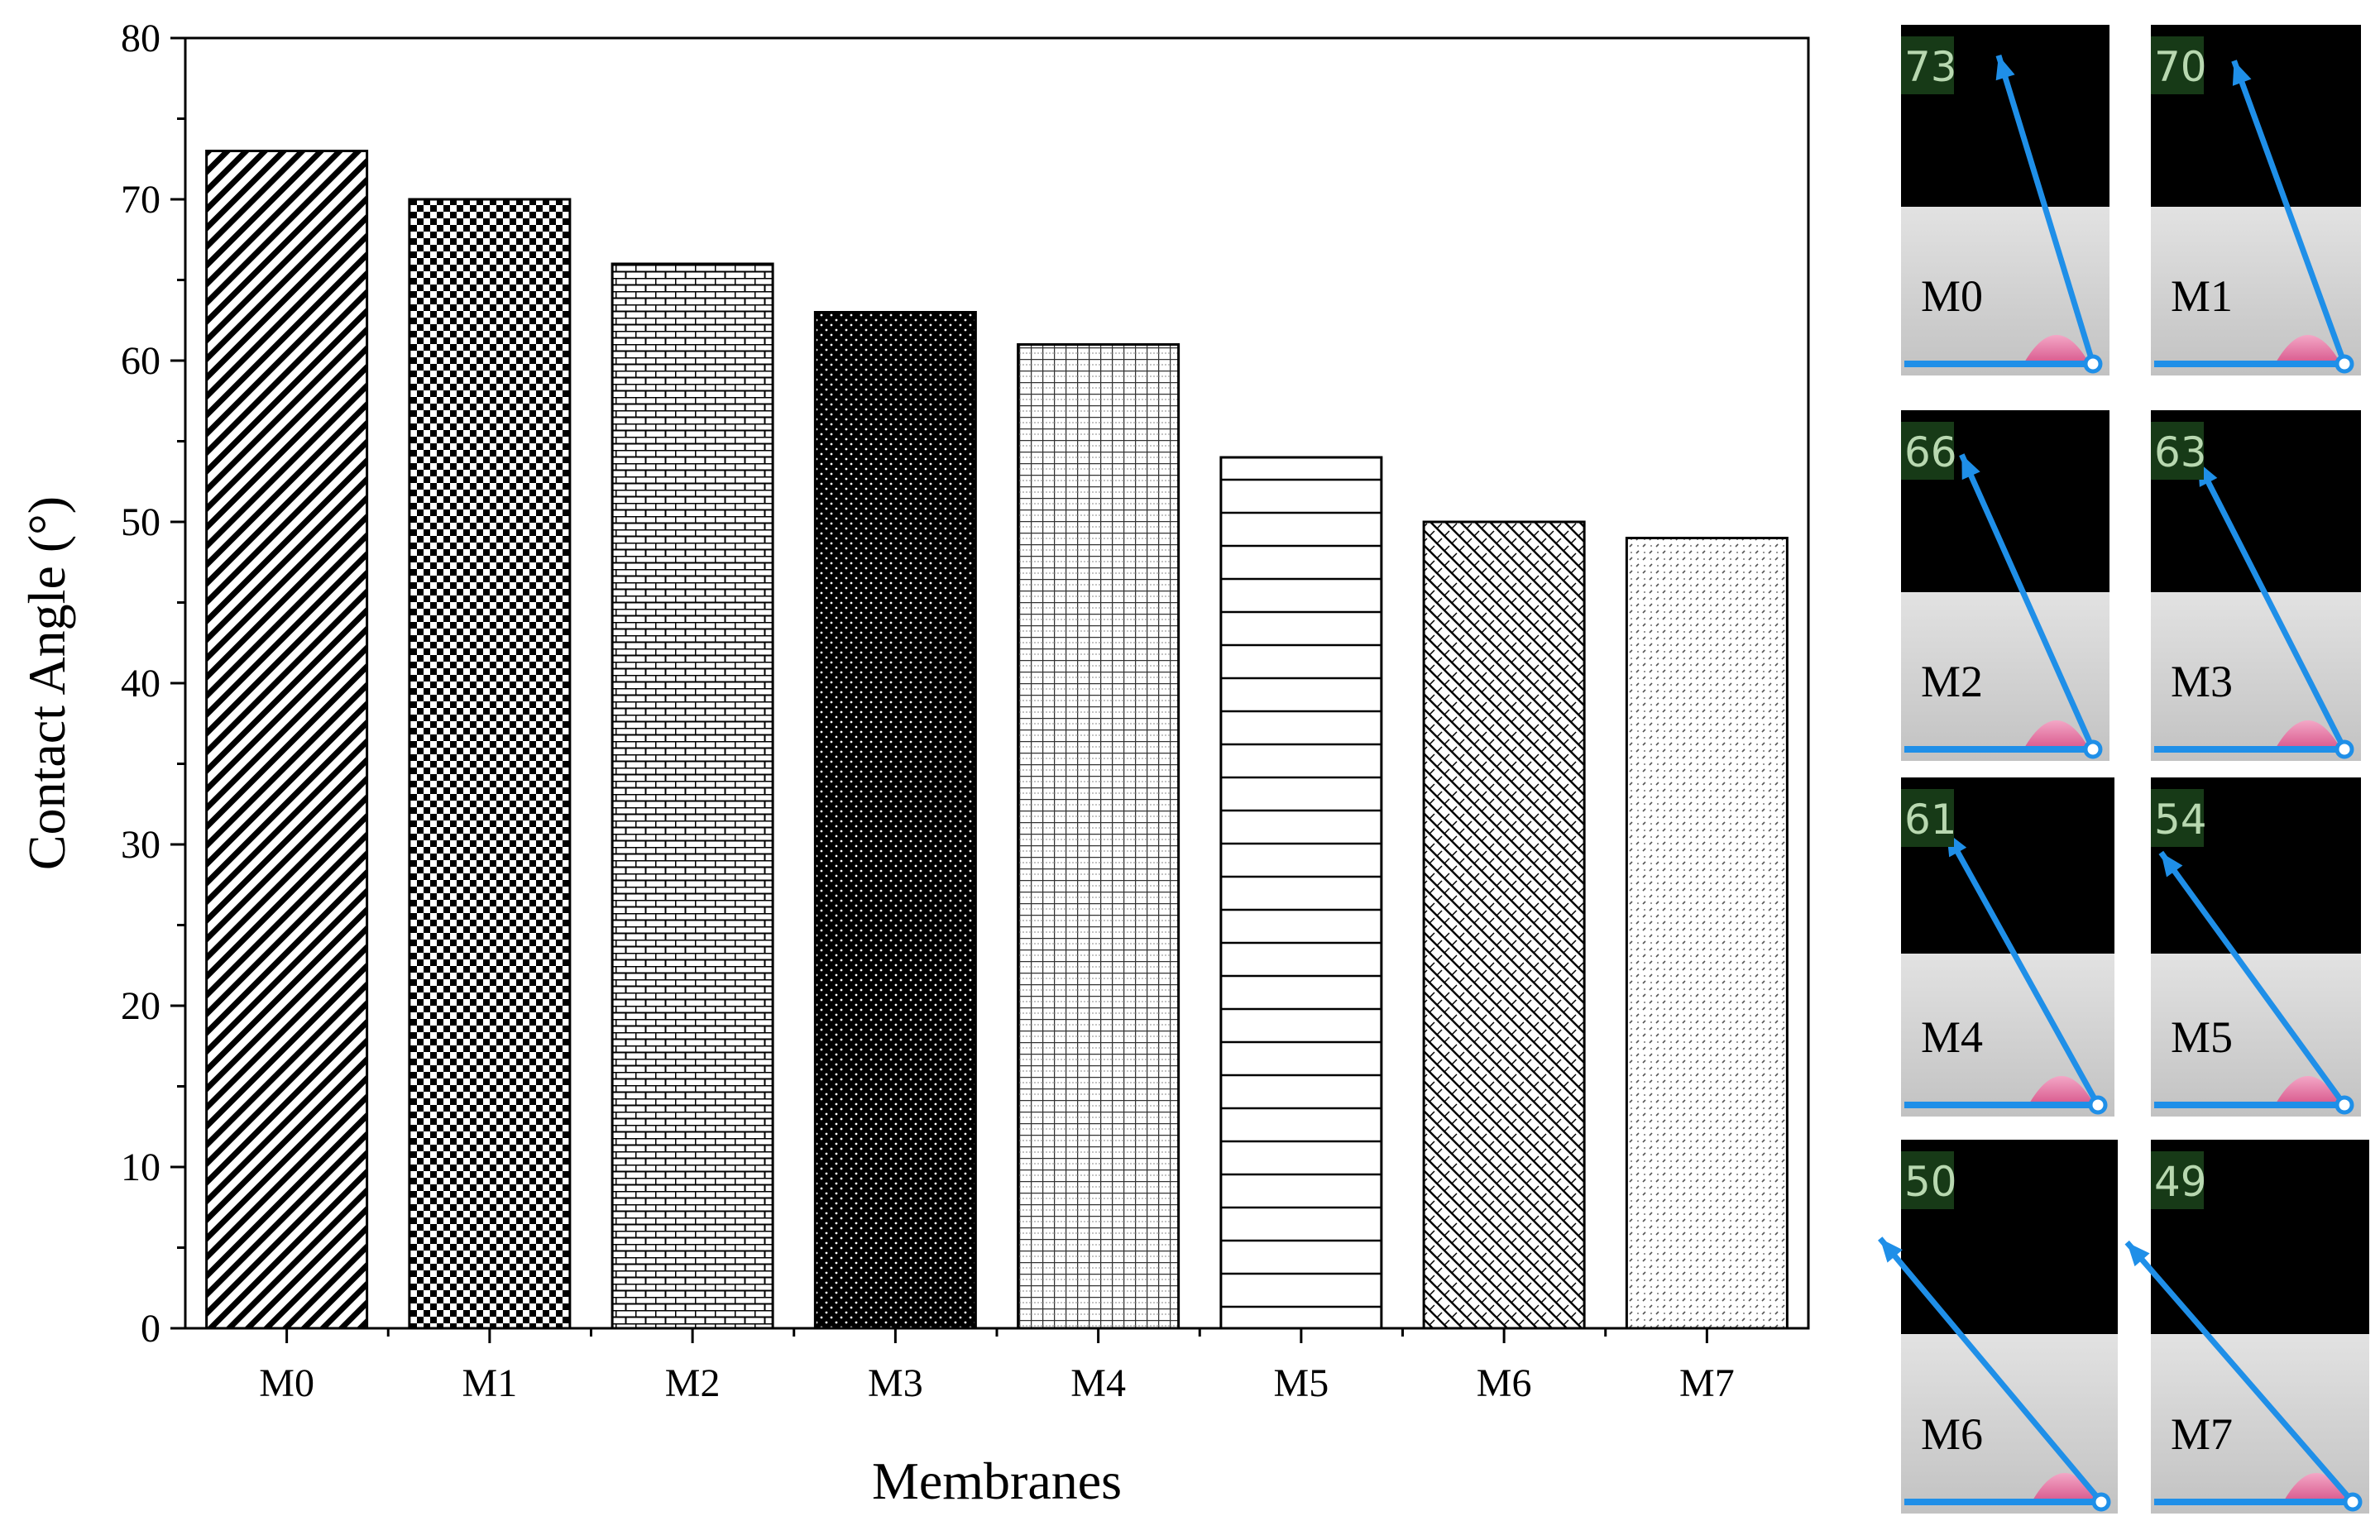 This screenshot has width=2380, height=1540. What do you see at coordinates (46, 683) in the screenshot?
I see `y-axis-title: Contact Angle (°)` at bounding box center [46, 683].